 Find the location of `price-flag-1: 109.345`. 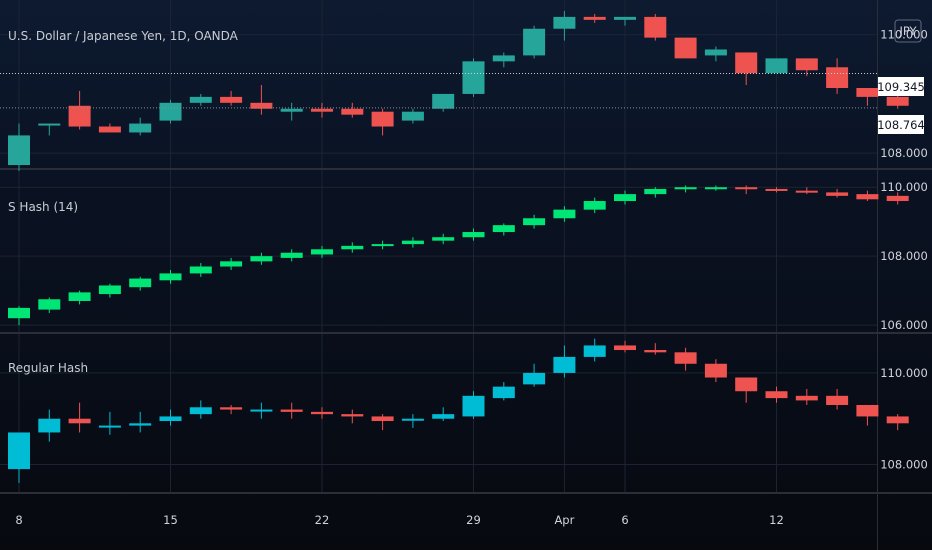

price-flag-1: 109.345 is located at coordinates (901, 86).